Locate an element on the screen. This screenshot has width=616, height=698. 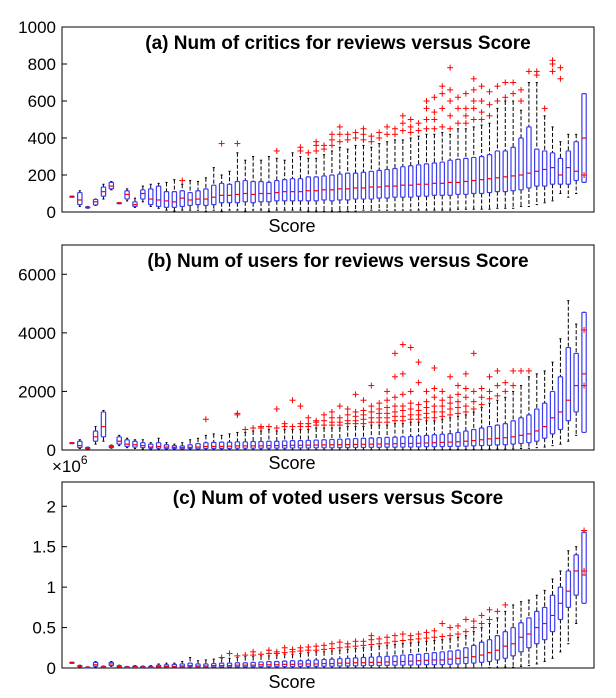
y-axis-ticks: 0 2000 4000 6000 is located at coordinates (42, 362).